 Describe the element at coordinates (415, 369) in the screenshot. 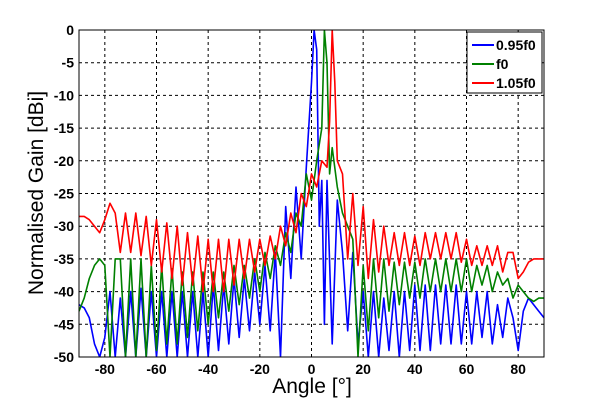

I see `x-tick-label: 40` at that location.